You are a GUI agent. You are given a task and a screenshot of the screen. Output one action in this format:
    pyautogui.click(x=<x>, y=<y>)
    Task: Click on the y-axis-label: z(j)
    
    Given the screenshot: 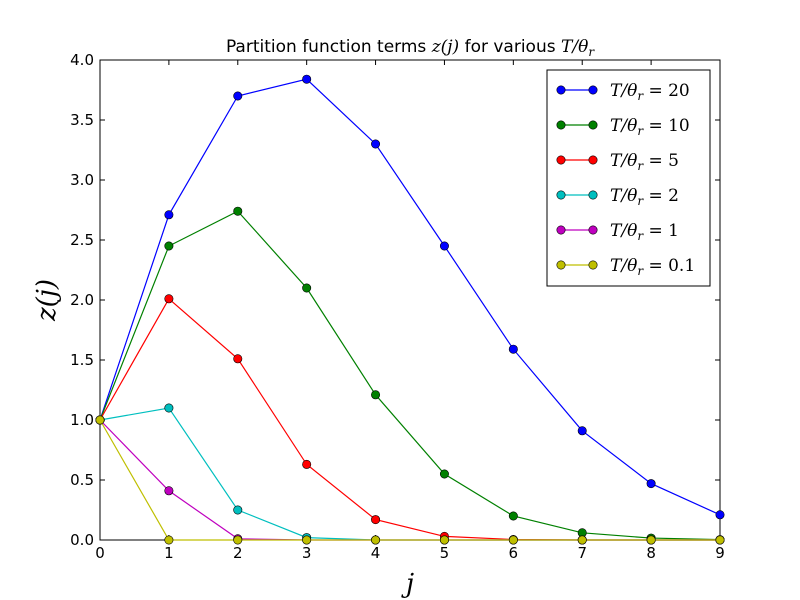 What is the action you would take?
    pyautogui.click(x=47, y=300)
    